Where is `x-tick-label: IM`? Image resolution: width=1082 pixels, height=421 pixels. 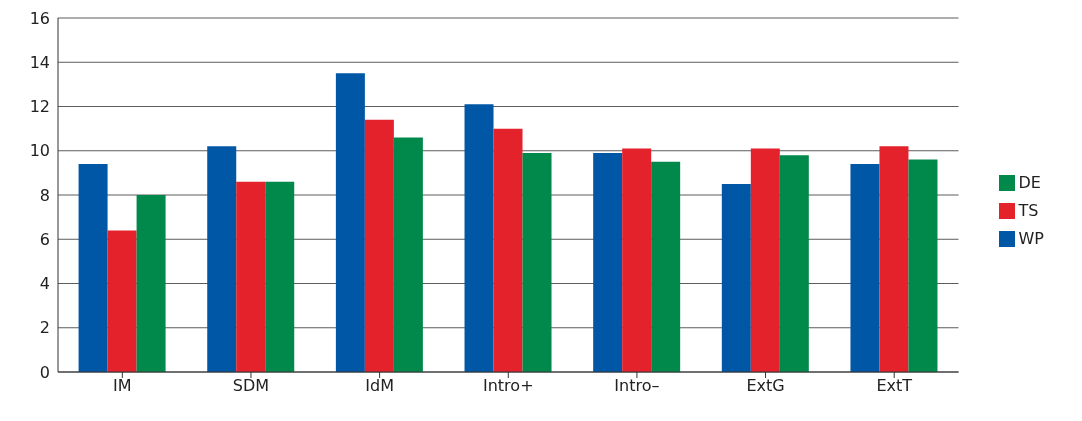
x-tick-label: IM is located at coordinates (122, 386).